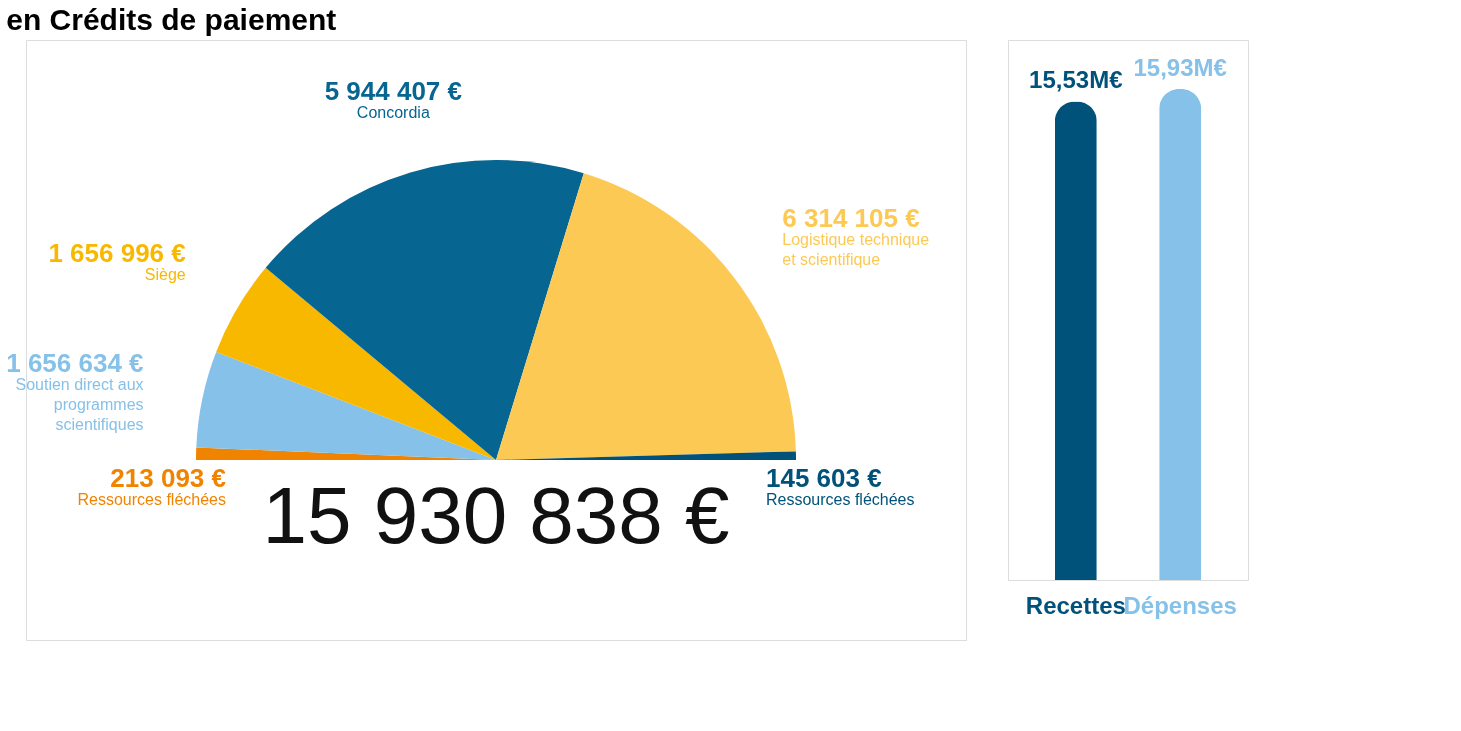 This screenshot has width=1461, height=731. What do you see at coordinates (496, 515) in the screenshot?
I see `text: 15 930 838 €` at bounding box center [496, 515].